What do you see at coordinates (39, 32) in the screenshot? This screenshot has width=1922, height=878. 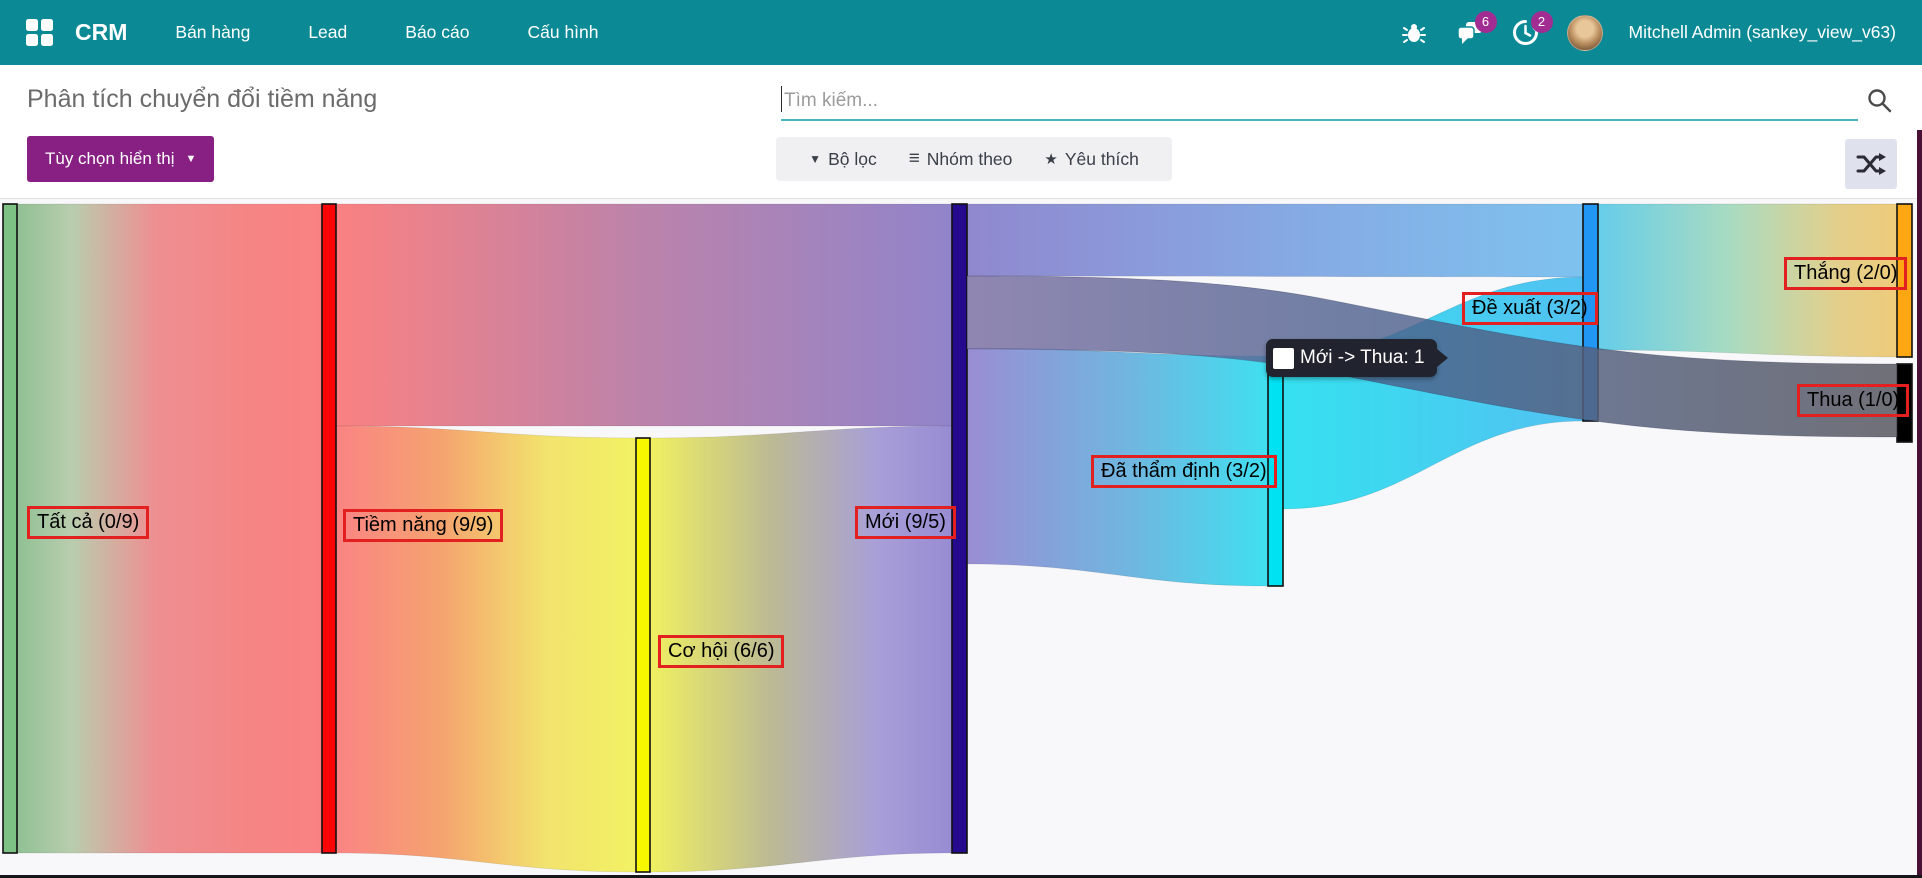 I see `apps-grid-icon` at bounding box center [39, 32].